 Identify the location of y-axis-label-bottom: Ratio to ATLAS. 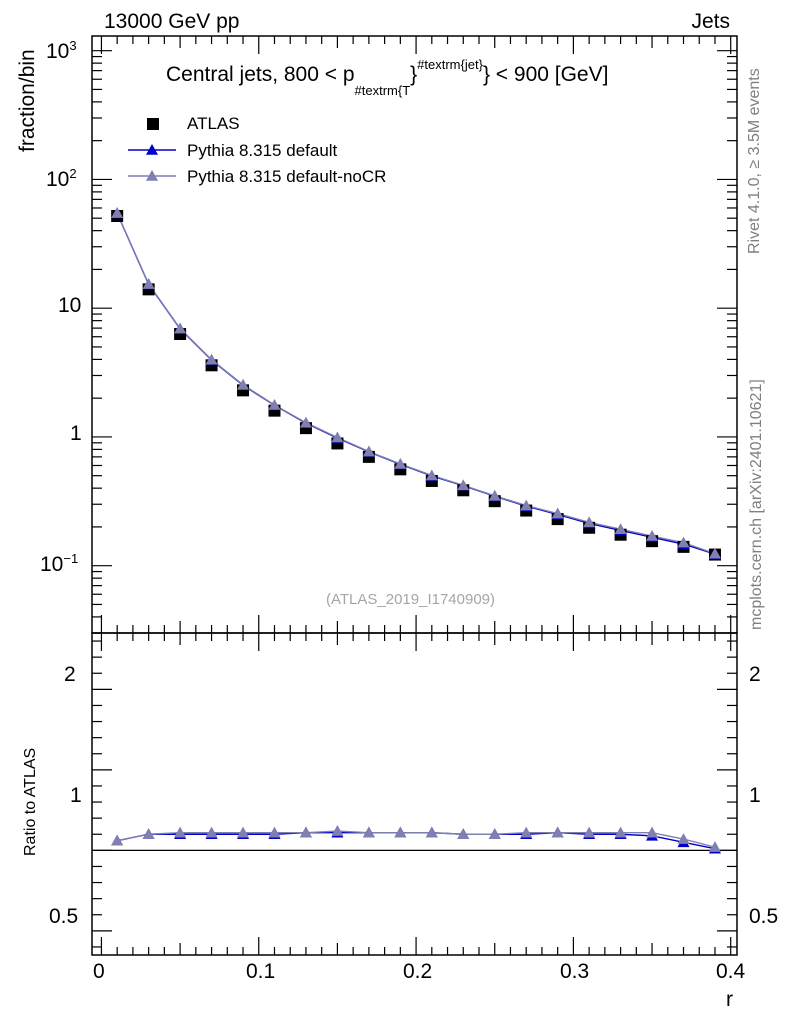
(30, 801).